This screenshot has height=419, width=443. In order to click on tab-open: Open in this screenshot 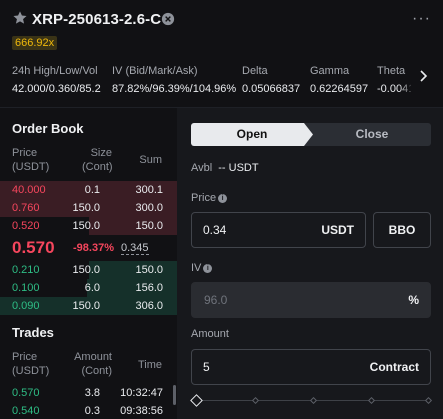, I will do `click(252, 134)`.